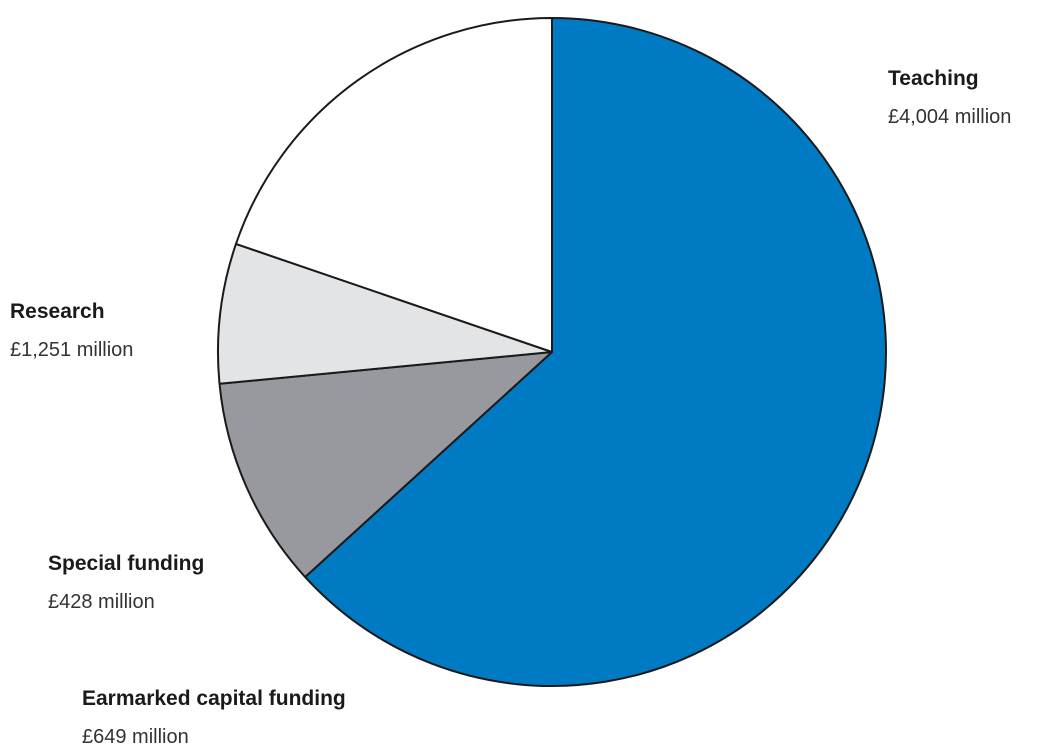 This screenshot has height=746, width=1050. Describe the element at coordinates (933, 78) in the screenshot. I see `slice-label-teaching-name: Teaching` at that location.